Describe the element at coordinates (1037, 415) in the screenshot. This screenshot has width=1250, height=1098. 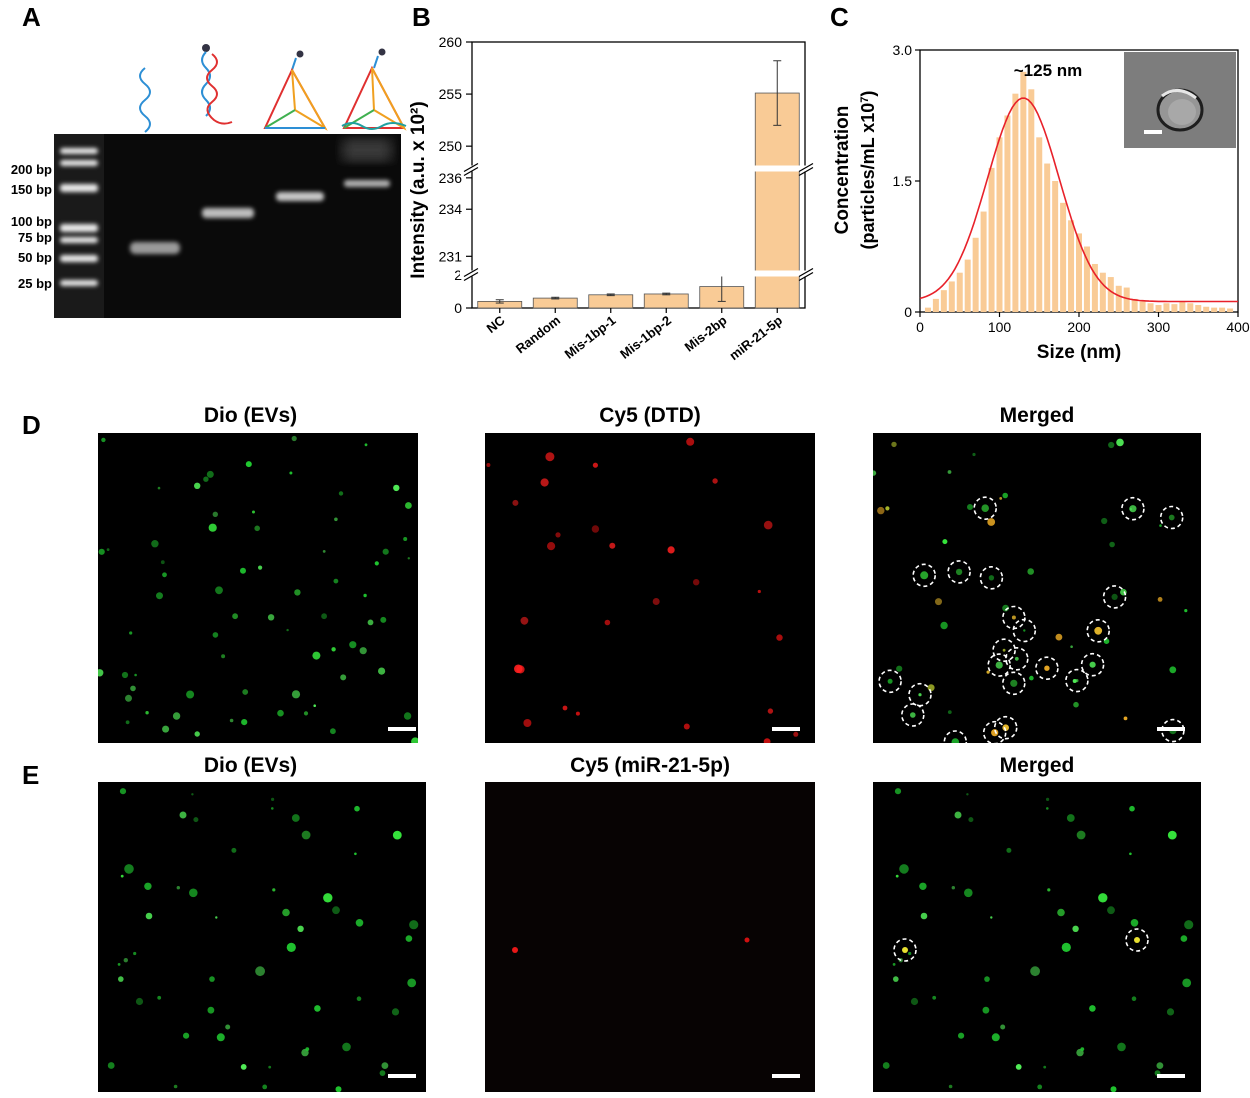
I see `image-title-merged: Merged` at that location.